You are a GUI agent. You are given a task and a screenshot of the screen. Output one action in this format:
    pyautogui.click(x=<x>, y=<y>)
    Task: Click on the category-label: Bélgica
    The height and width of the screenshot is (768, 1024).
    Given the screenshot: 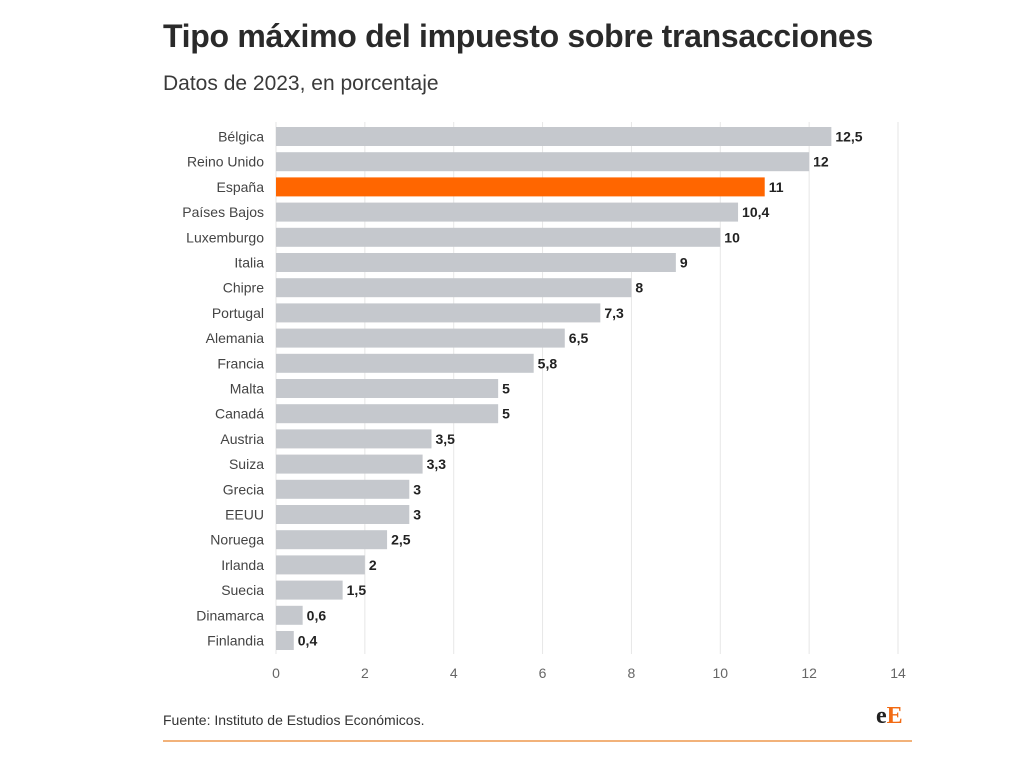 What is the action you would take?
    pyautogui.click(x=241, y=137)
    